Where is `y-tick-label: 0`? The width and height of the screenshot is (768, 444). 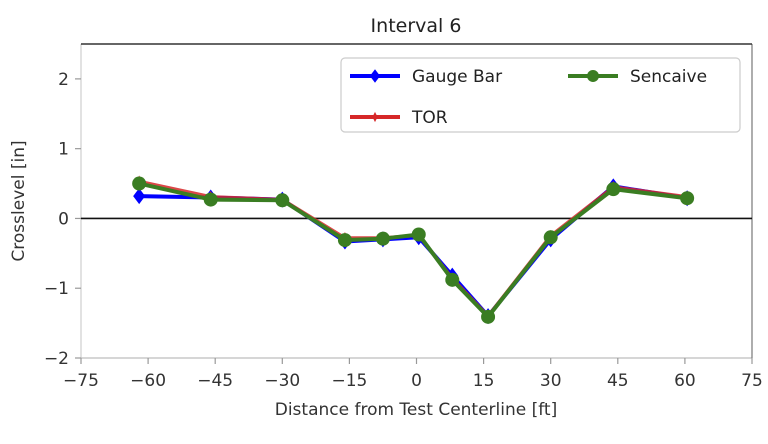 y-tick-label: 0 is located at coordinates (63, 219).